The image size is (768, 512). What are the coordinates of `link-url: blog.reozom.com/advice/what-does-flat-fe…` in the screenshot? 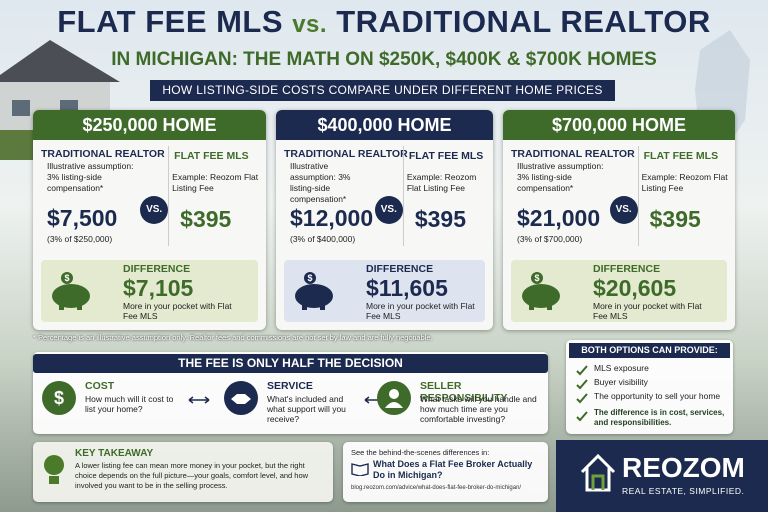 It's located at (436, 488).